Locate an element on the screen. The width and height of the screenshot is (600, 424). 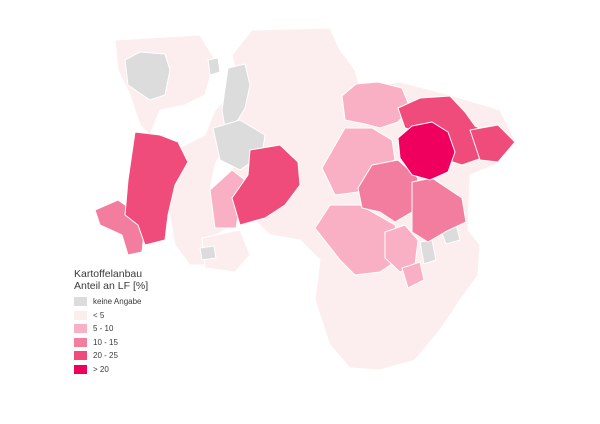
legend-item-10-15: 10 - 15 is located at coordinates (111, 343).